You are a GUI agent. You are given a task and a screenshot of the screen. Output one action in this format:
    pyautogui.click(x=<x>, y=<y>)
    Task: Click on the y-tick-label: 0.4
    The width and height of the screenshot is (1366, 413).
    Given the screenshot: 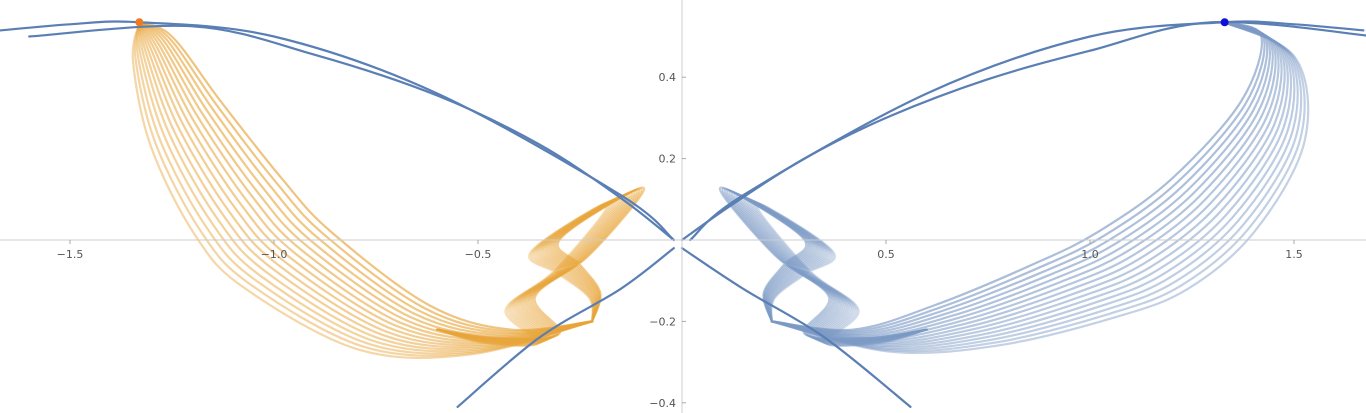 What is the action you would take?
    pyautogui.click(x=668, y=77)
    